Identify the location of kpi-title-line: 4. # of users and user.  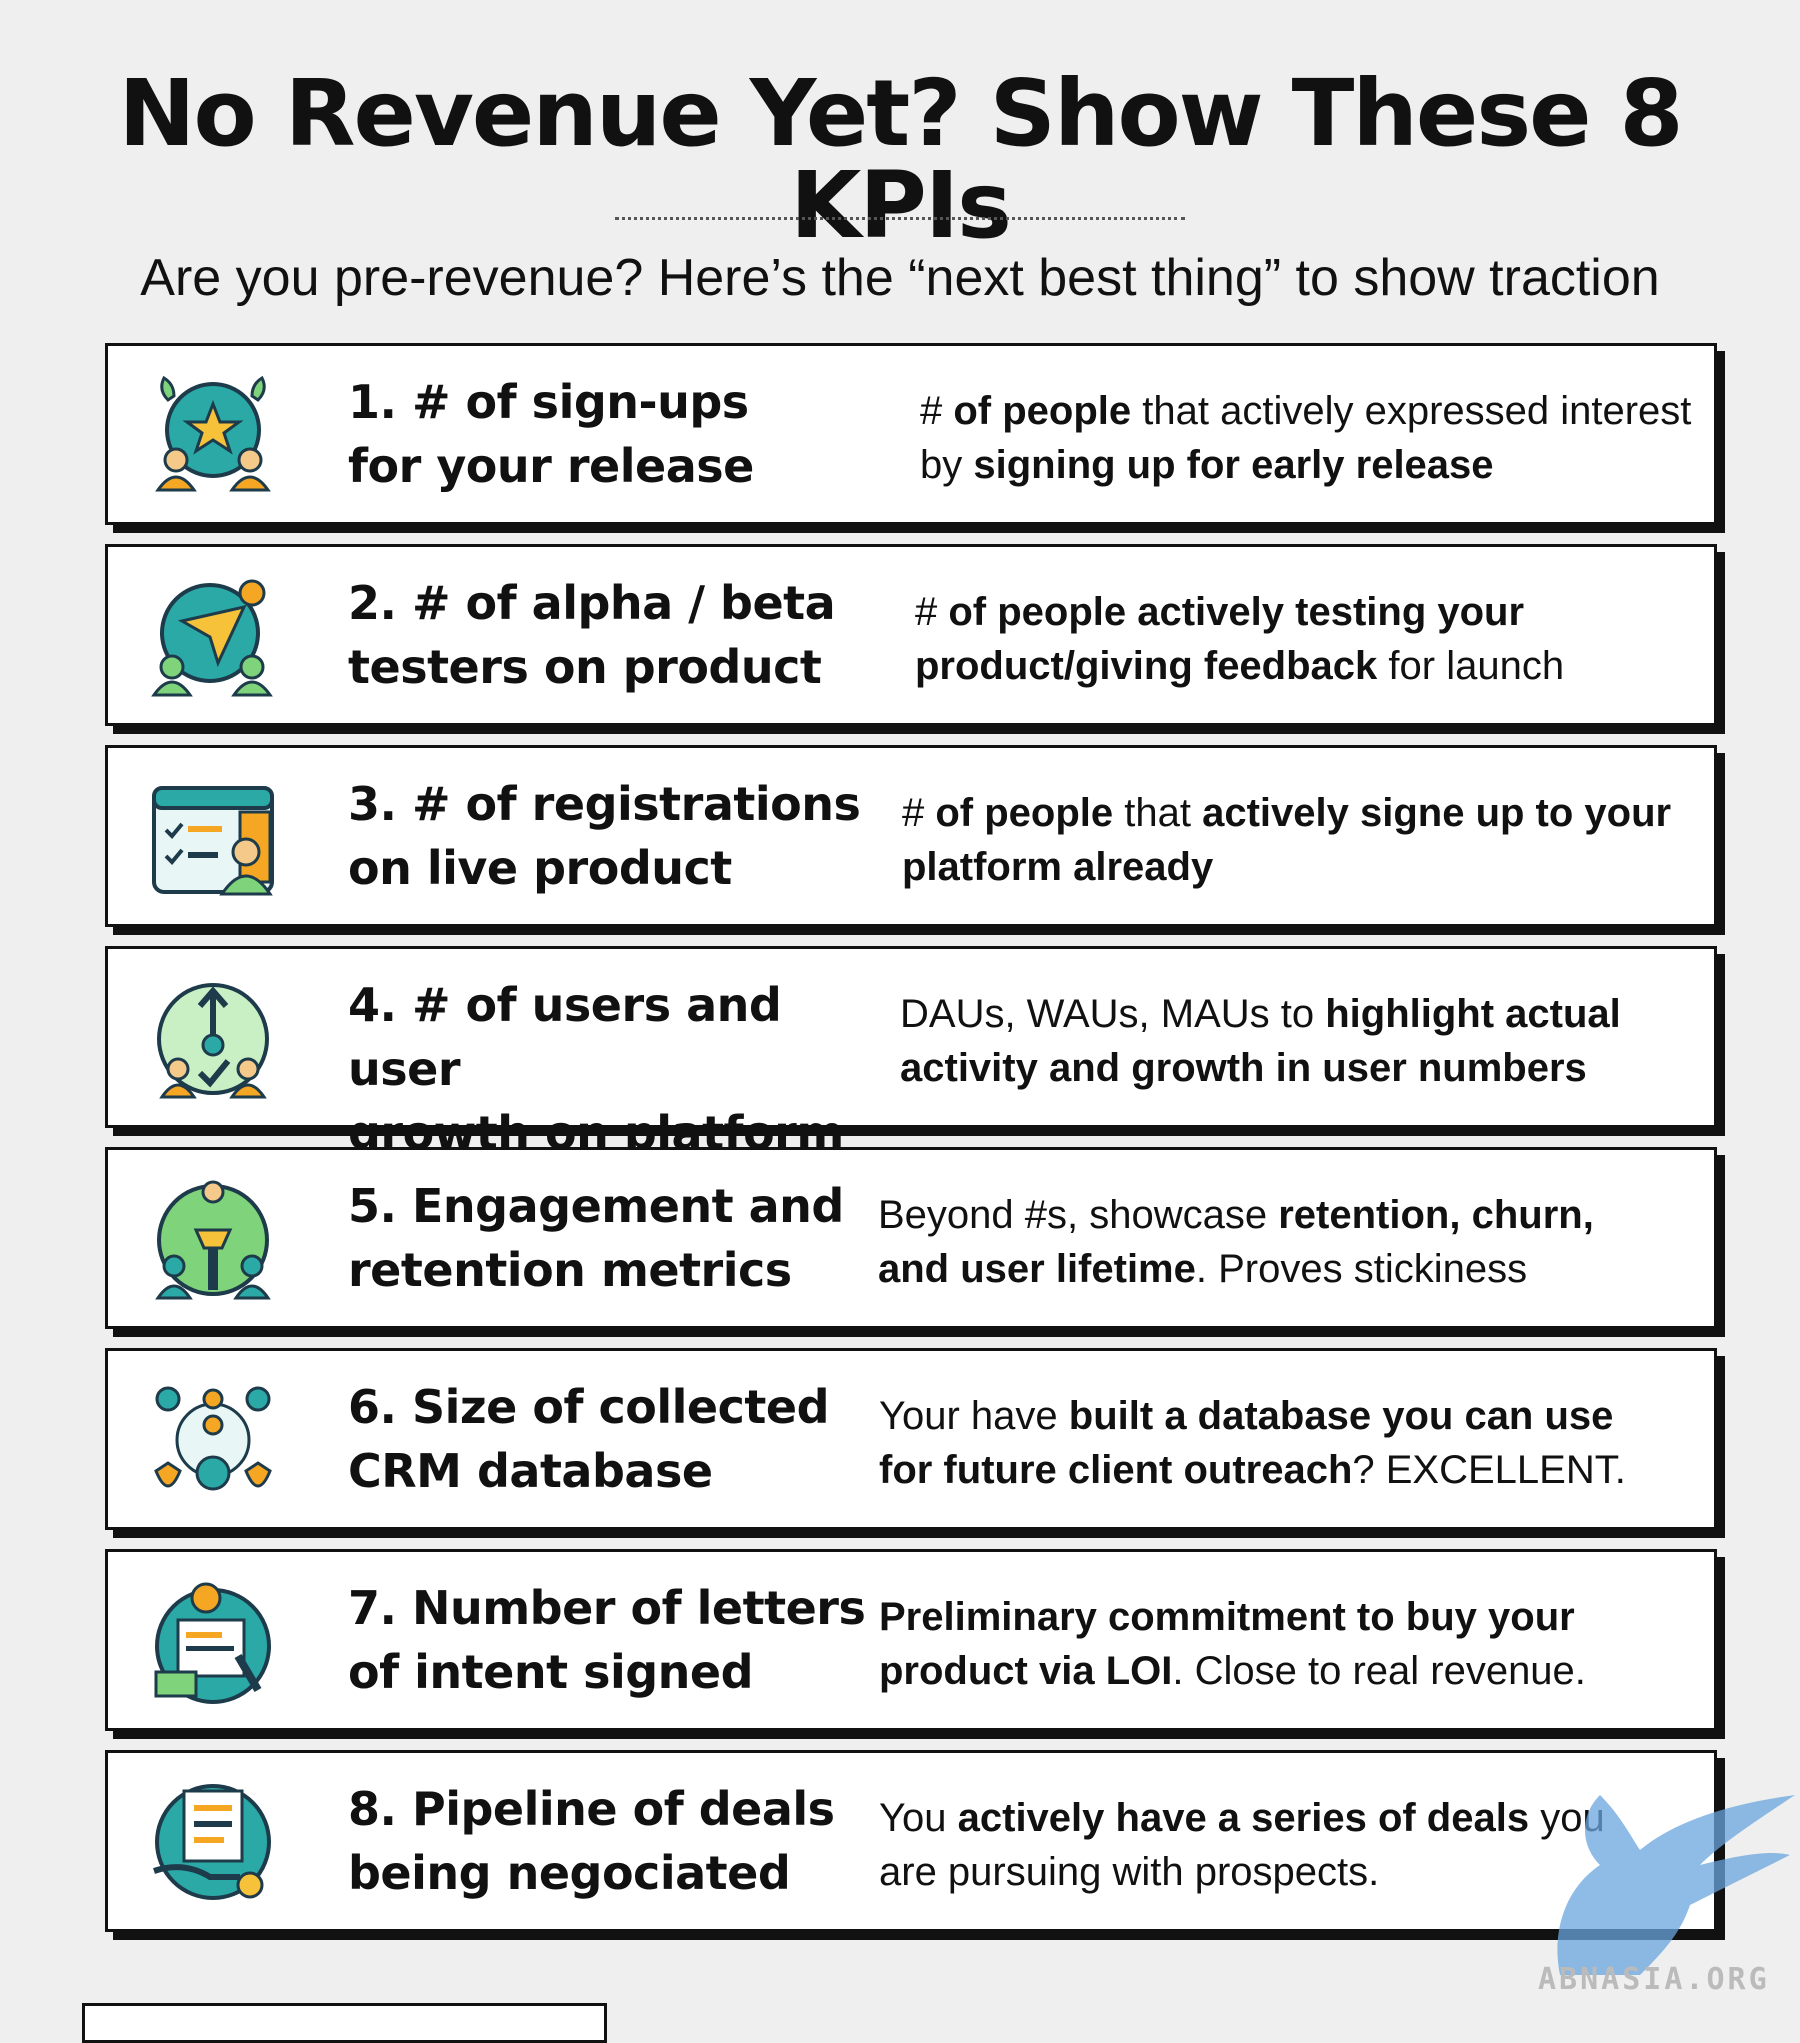
(565, 1037).